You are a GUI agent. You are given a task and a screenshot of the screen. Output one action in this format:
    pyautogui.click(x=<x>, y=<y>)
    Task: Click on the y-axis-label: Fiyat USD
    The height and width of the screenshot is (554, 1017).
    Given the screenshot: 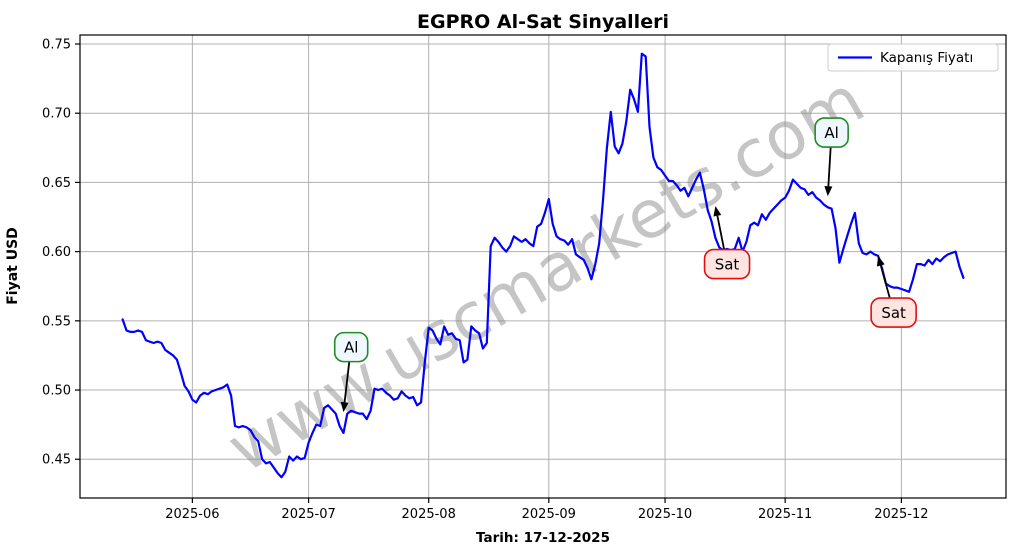 What is the action you would take?
    pyautogui.click(x=13, y=266)
    